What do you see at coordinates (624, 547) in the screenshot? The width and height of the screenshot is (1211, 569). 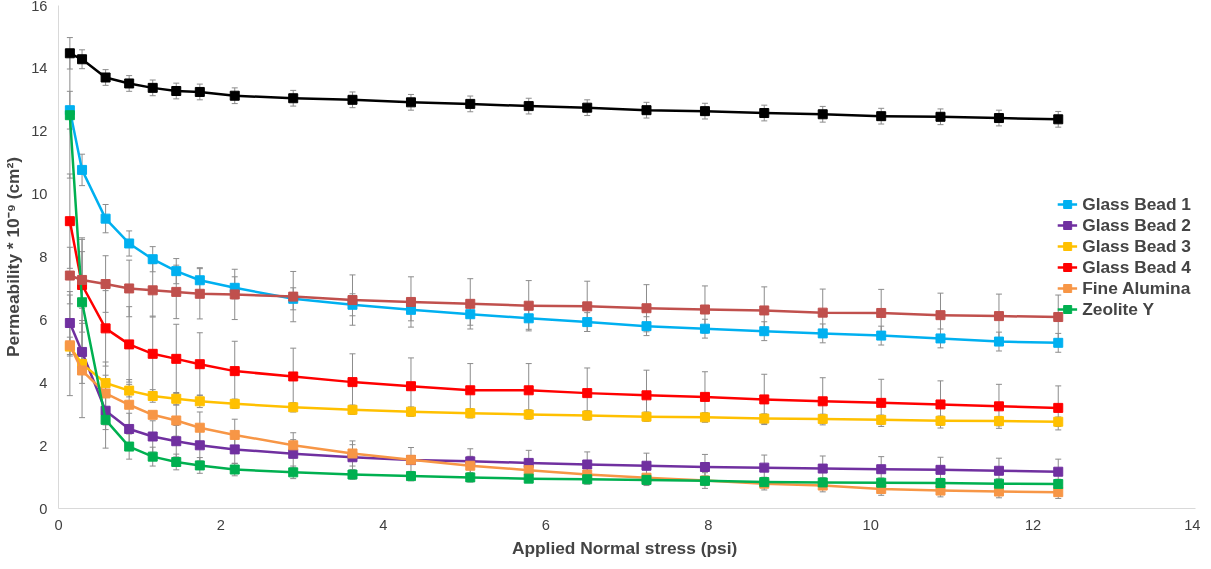 I see `x-axis-title: Applied Normal stress (psi)` at bounding box center [624, 547].